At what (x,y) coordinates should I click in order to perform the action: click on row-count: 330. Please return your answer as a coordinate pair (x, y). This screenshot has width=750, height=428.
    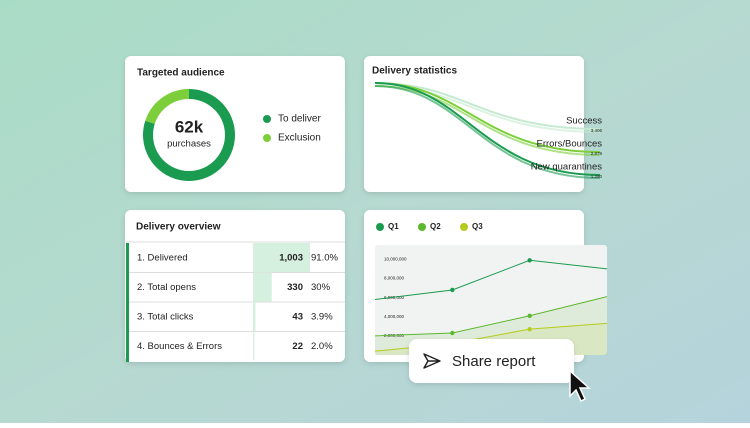
    Looking at the image, I should click on (295, 287).